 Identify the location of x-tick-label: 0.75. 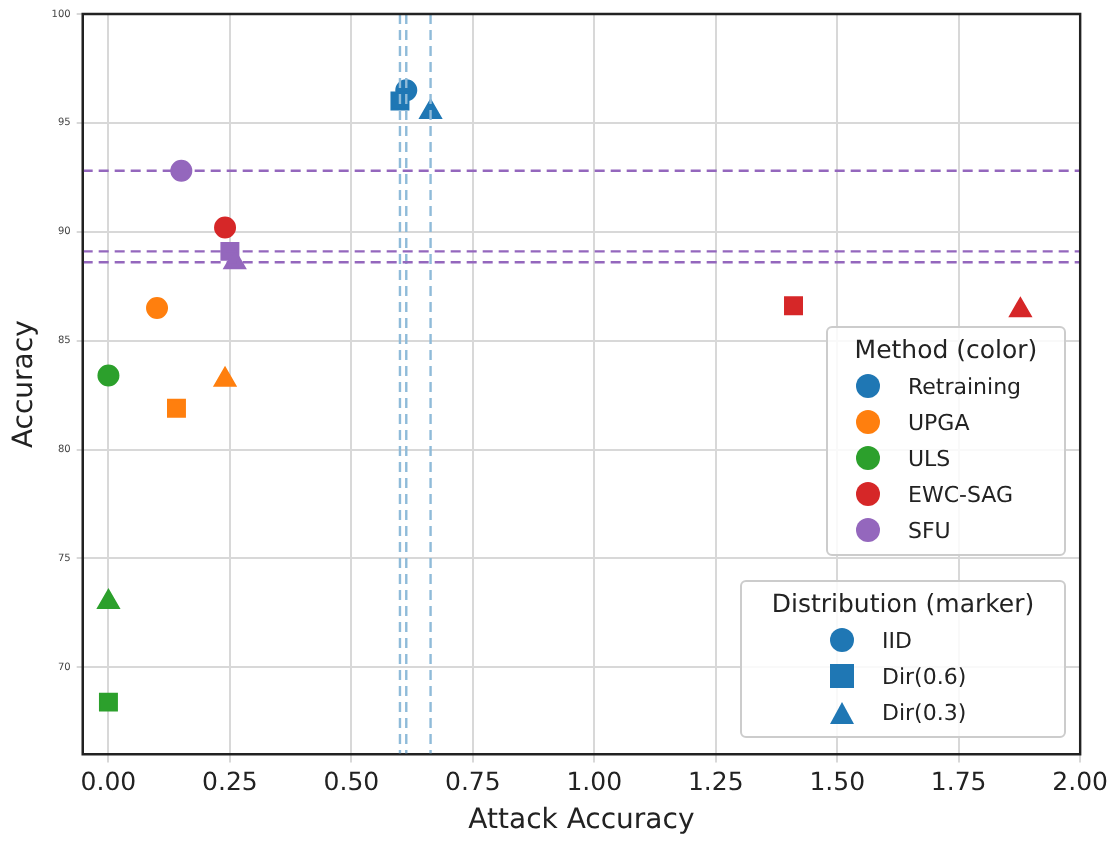
(472, 780).